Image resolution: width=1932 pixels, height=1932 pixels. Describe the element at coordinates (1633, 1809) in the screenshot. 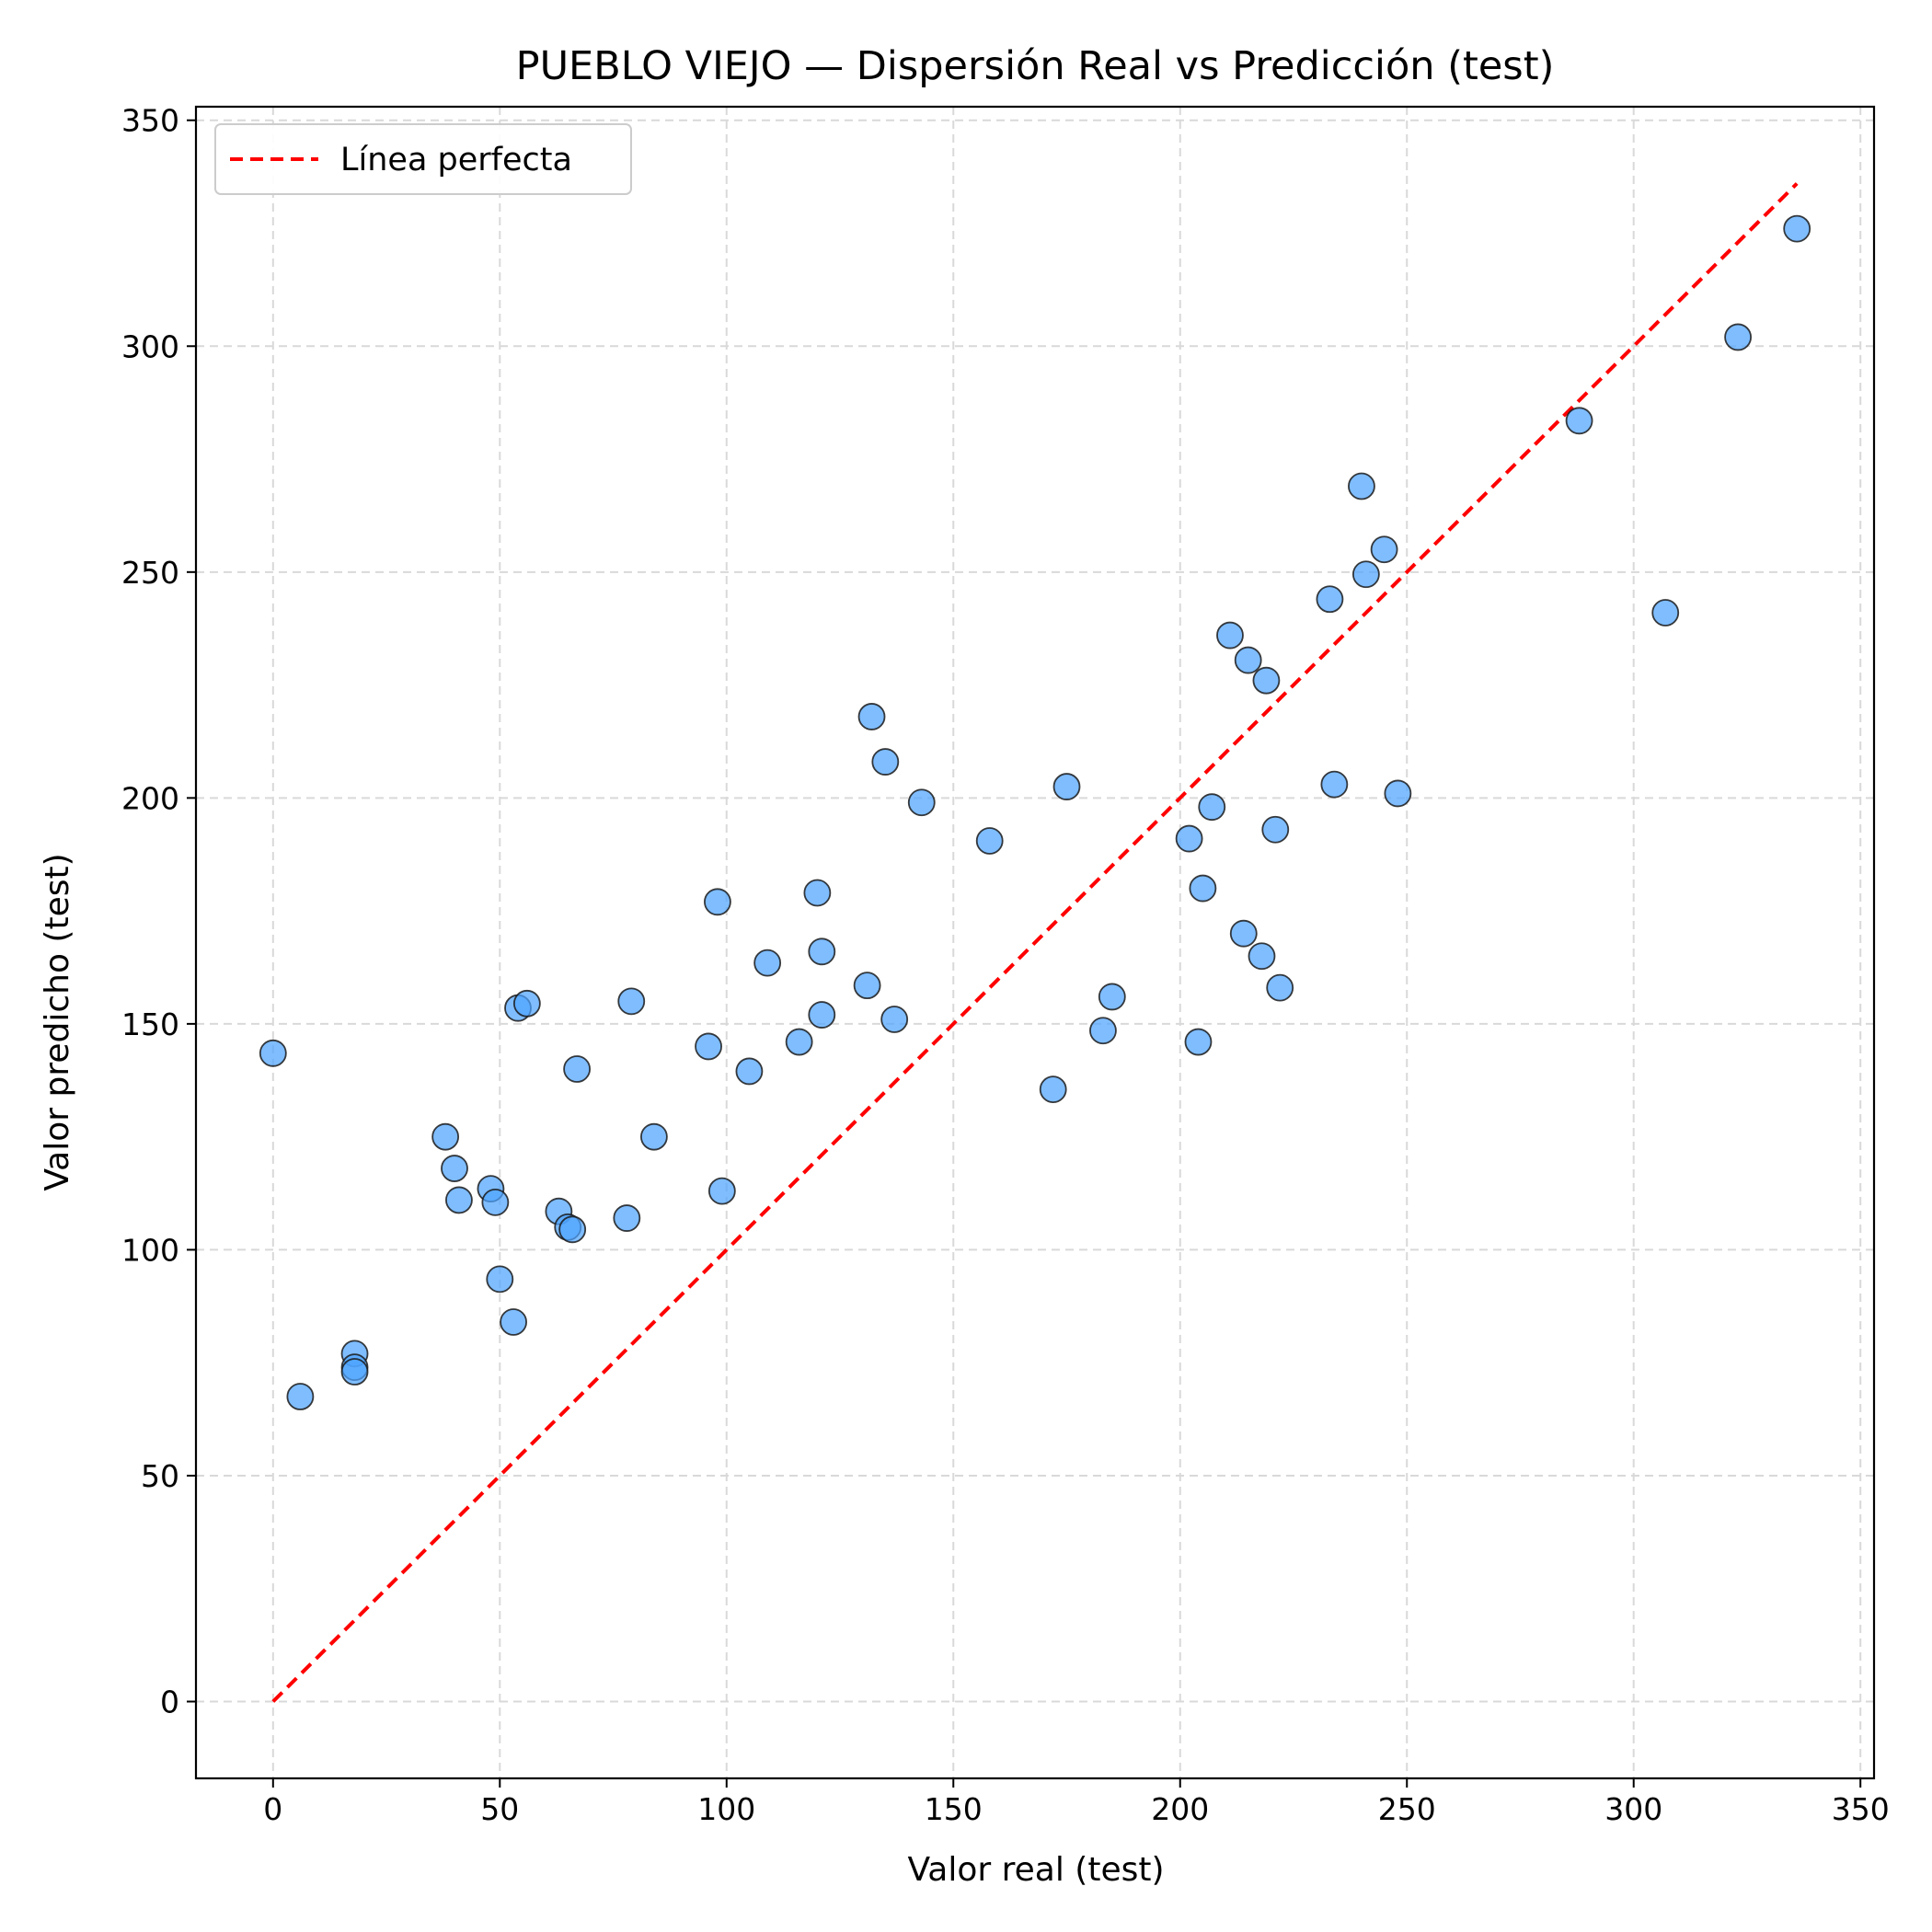

I see `x-tick-label: 300` at that location.